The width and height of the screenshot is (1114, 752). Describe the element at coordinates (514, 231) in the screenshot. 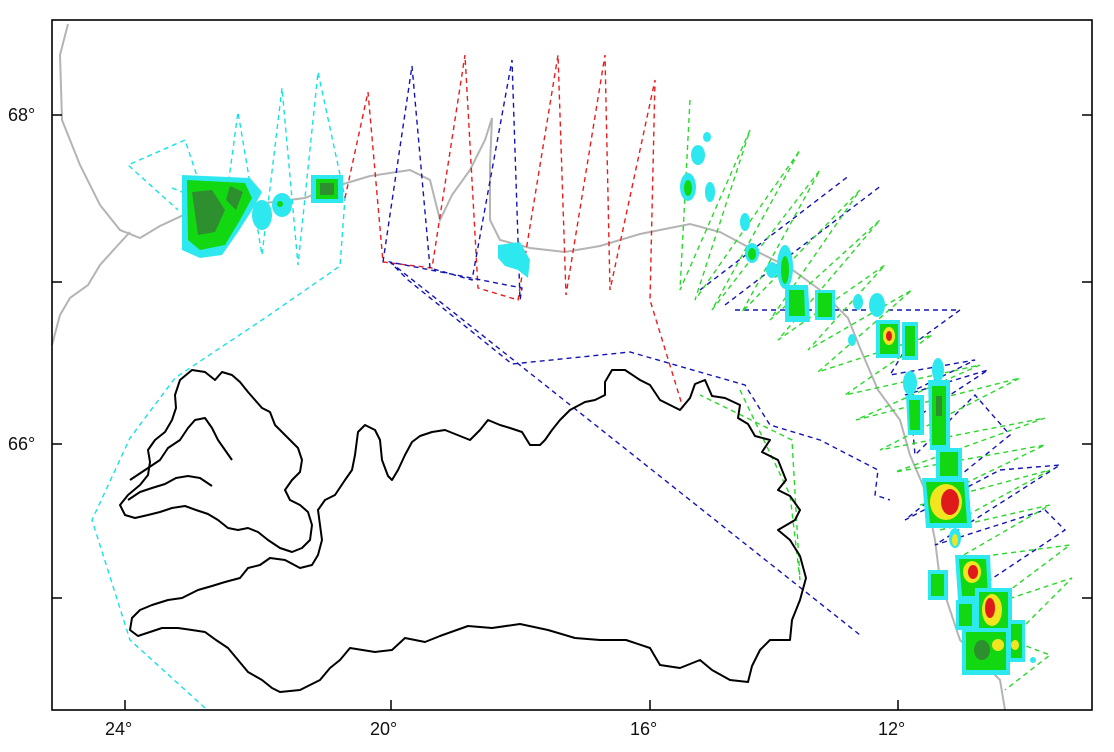

I see `track-red` at that location.